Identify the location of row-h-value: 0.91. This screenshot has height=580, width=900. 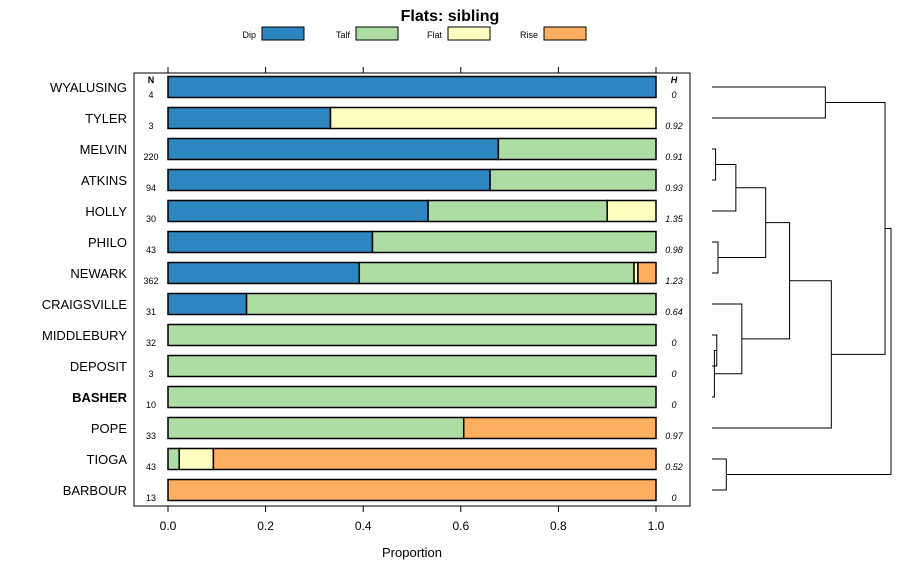
(674, 157).